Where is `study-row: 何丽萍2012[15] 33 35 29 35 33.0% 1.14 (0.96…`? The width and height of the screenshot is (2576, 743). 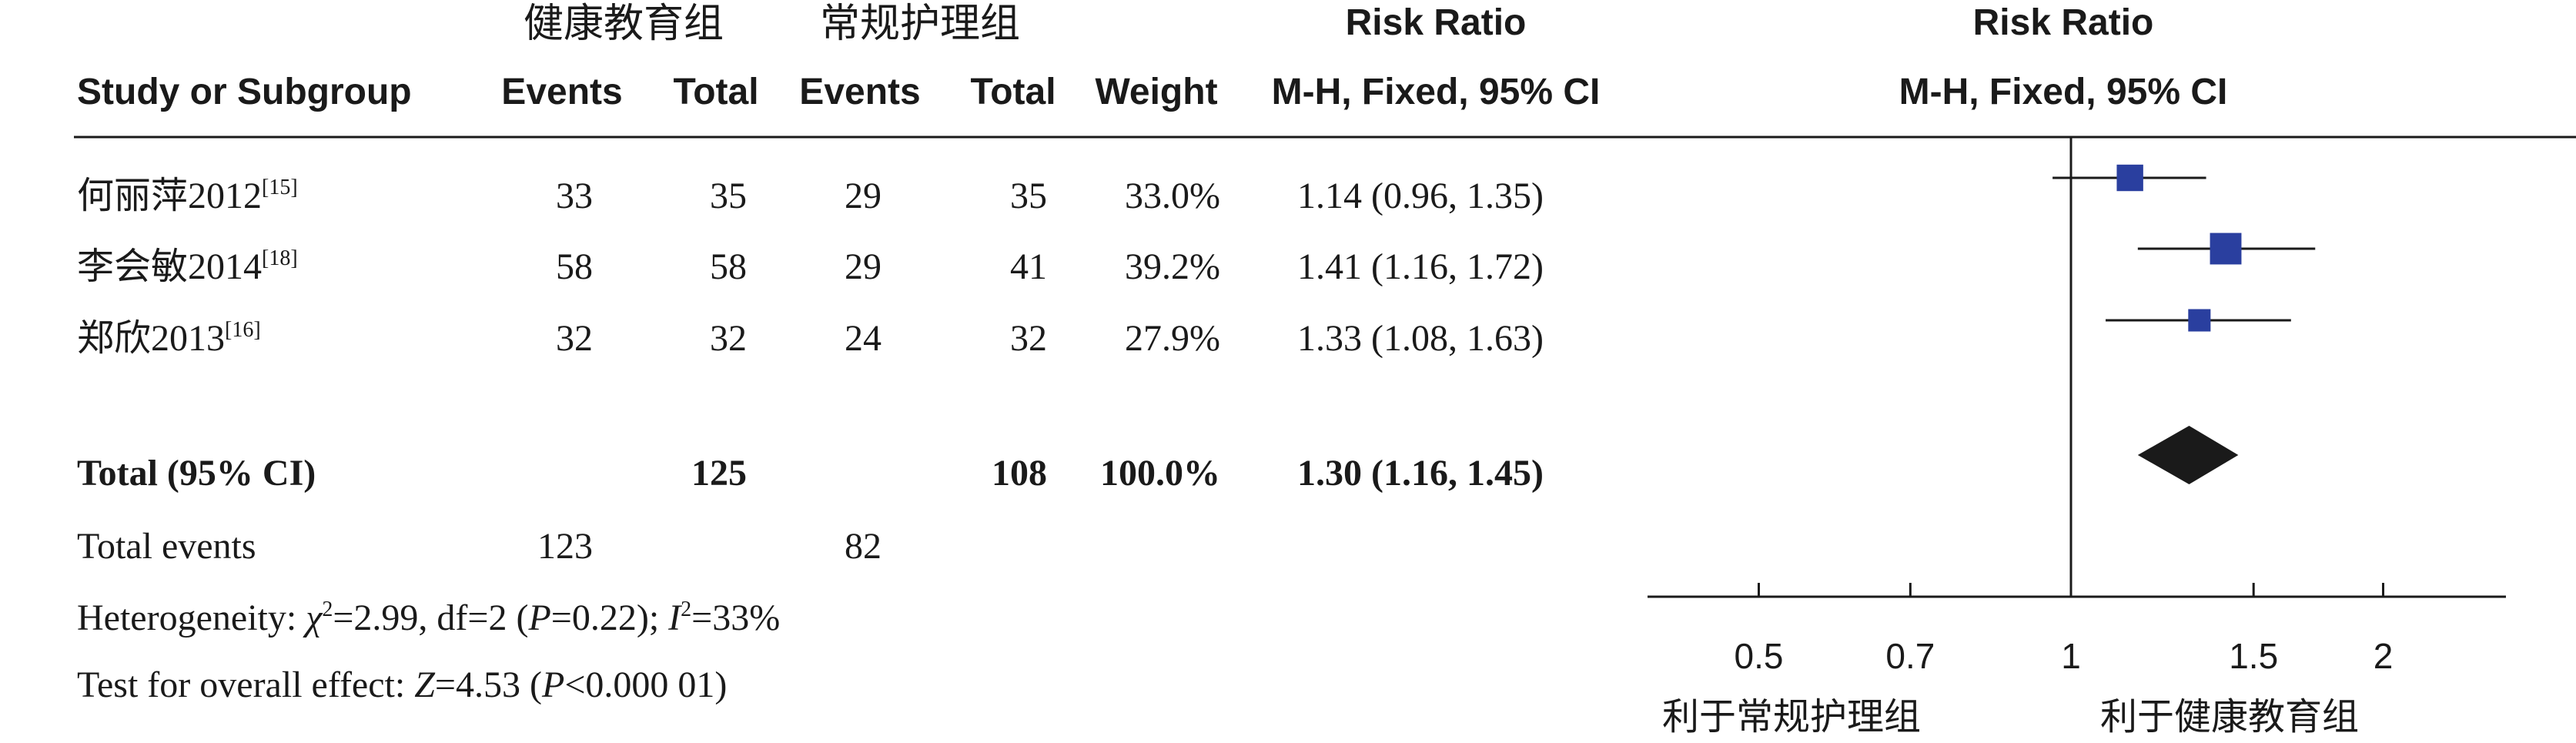
study-row: 何丽萍2012[15] 33 35 29 35 33.0% 1.14 (0.96… is located at coordinates (810, 196).